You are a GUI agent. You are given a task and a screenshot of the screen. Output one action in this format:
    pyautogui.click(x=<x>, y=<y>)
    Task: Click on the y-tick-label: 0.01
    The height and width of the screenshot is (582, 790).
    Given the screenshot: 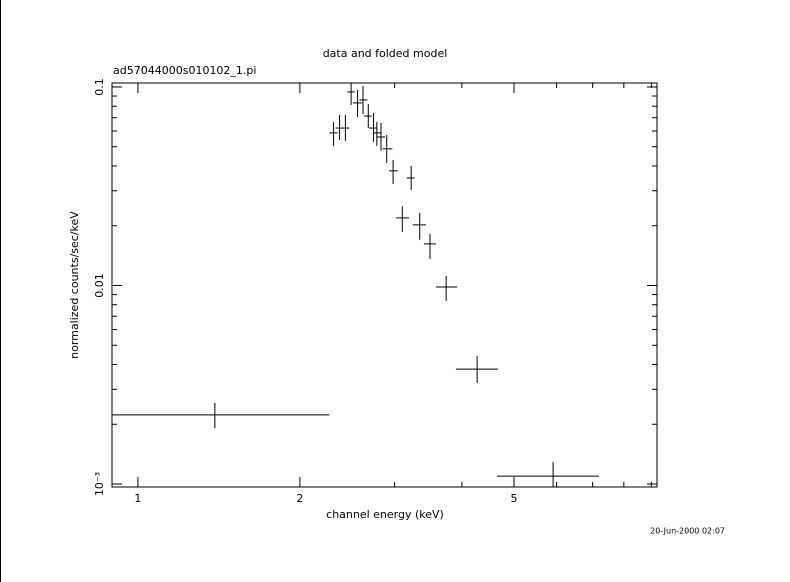 What is the action you would take?
    pyautogui.click(x=99, y=285)
    